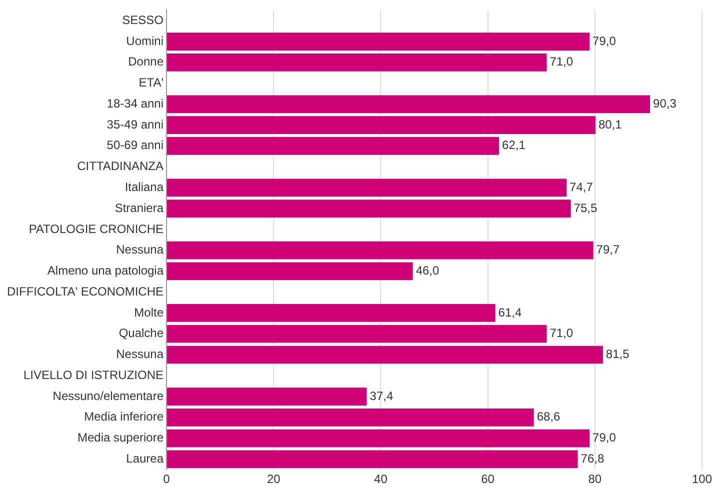  I want to click on x-tick-label: 60, so click(488, 479).